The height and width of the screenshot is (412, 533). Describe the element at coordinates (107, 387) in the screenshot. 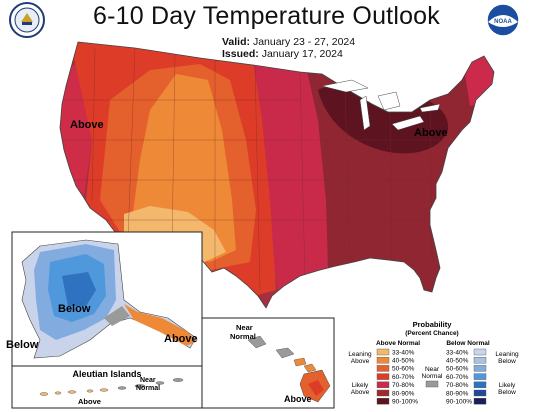

I see `aleutian-inset: Aleutian Islands Above Near Normal` at that location.